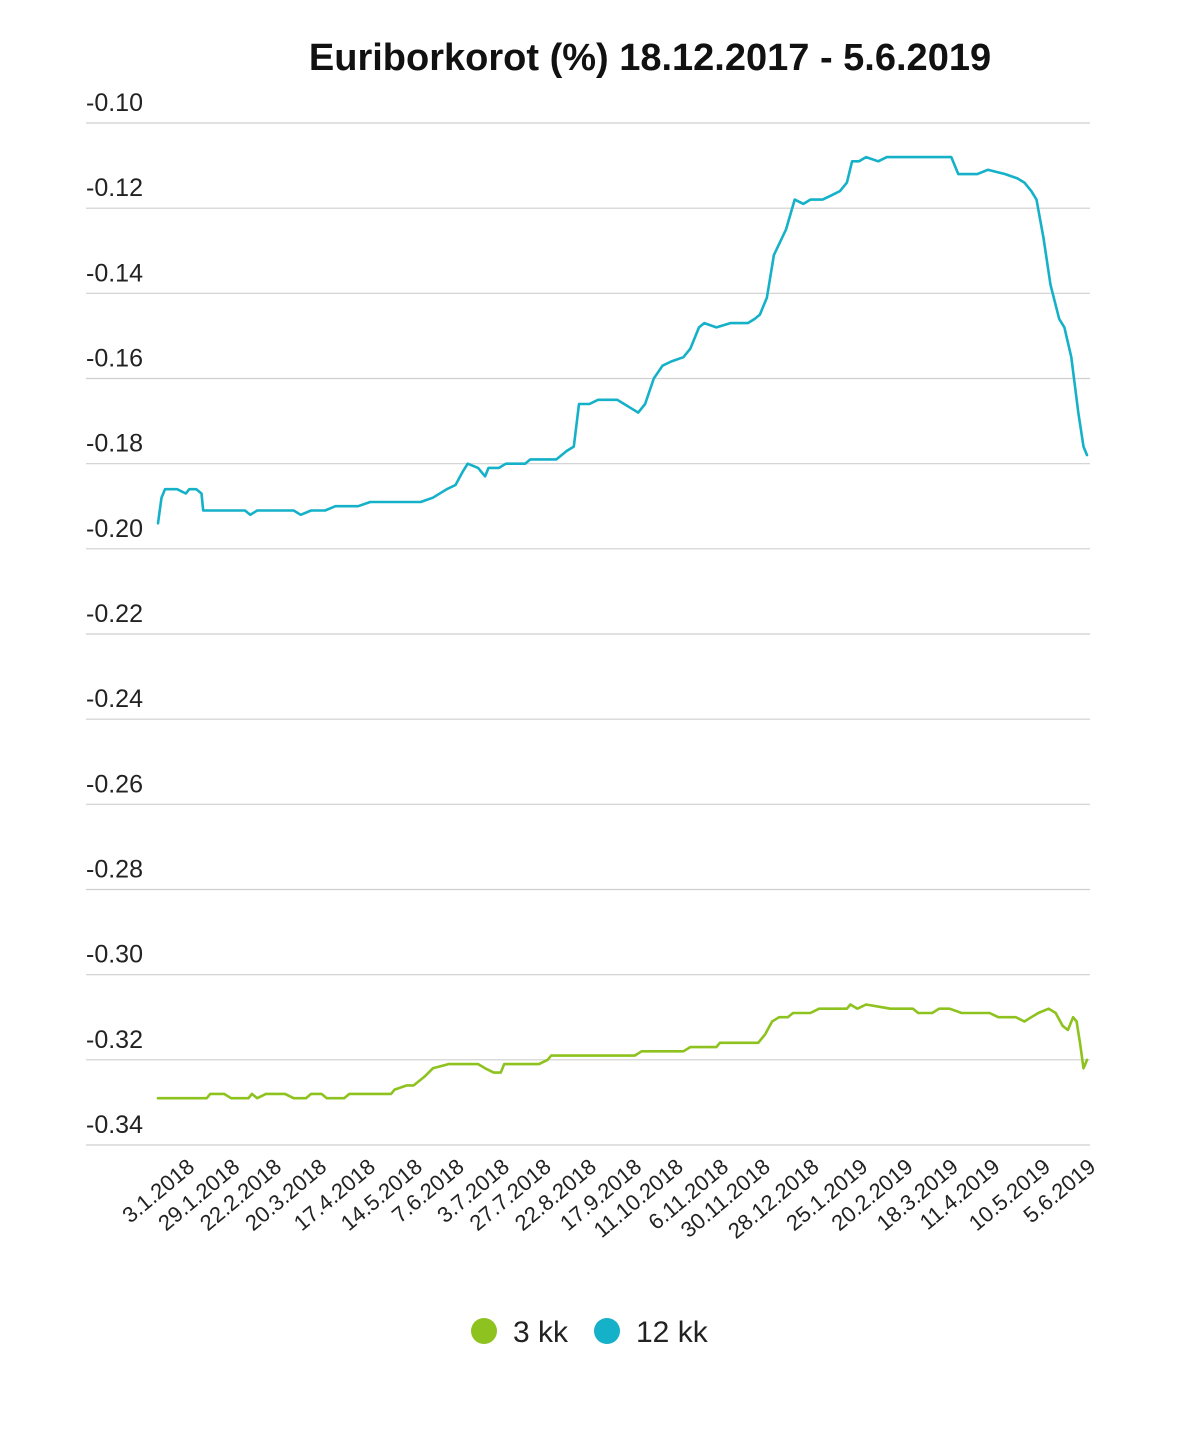  What do you see at coordinates (114, 188) in the screenshot?
I see `y-tick-label: -0.12` at bounding box center [114, 188].